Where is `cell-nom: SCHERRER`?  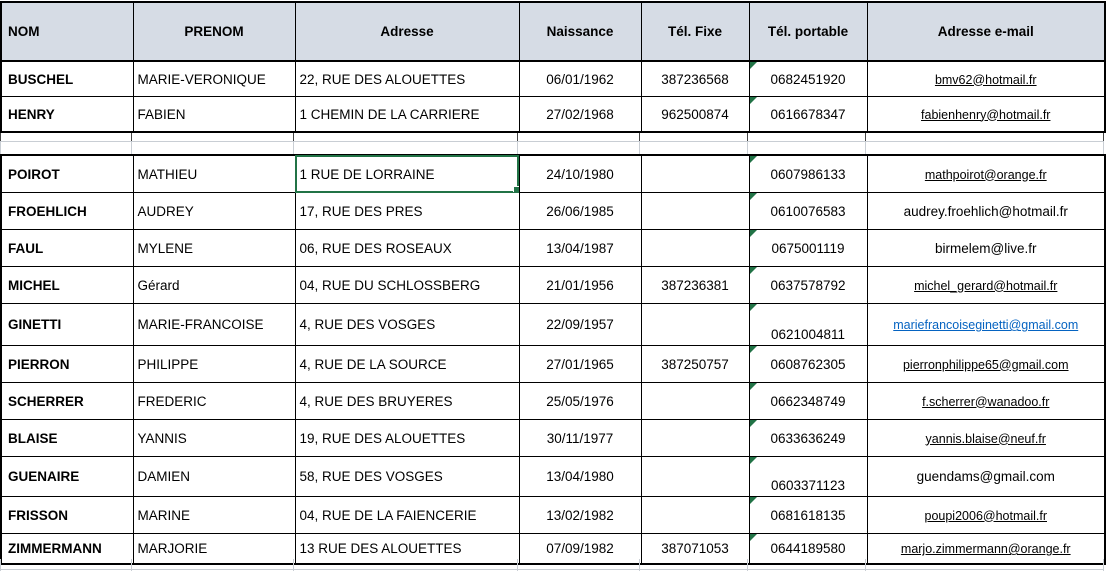
cell-nom: SCHERRER is located at coordinates (67, 401).